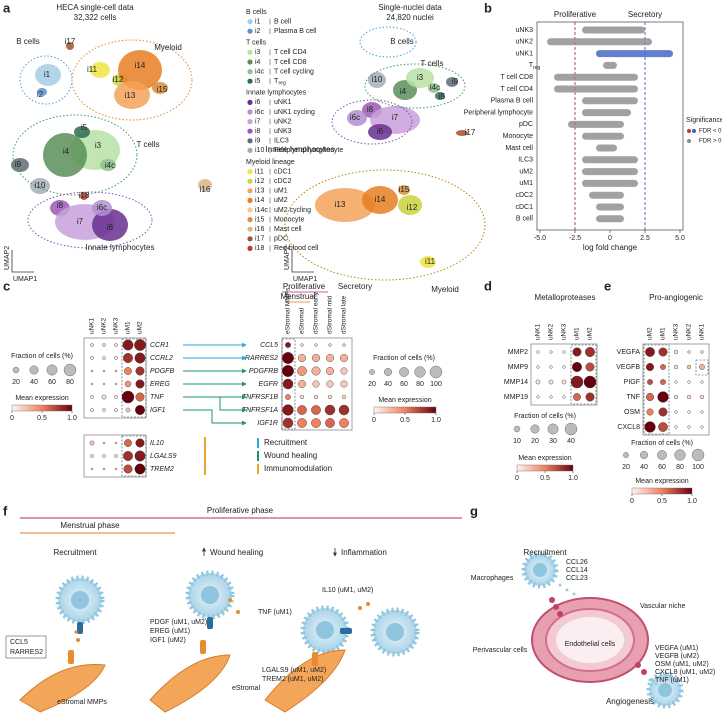  What do you see at coordinates (286, 442) in the screenshot?
I see `pathway-label: Recruitment` at bounding box center [286, 442].